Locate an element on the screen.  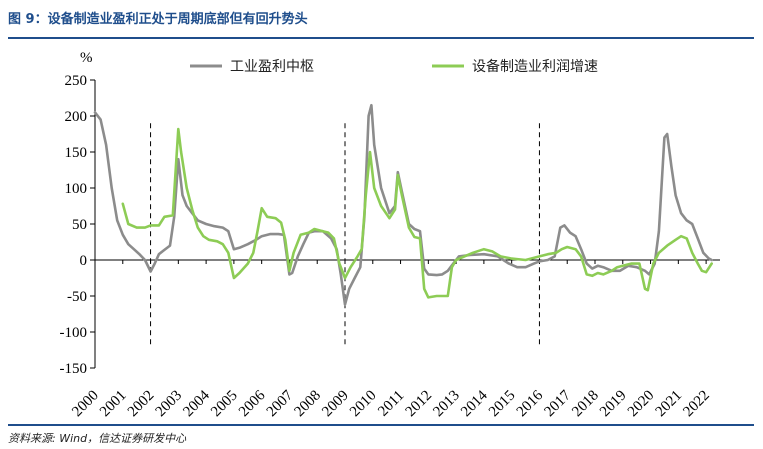
x-tick-label: 2014 is located at coordinates (474, 403).